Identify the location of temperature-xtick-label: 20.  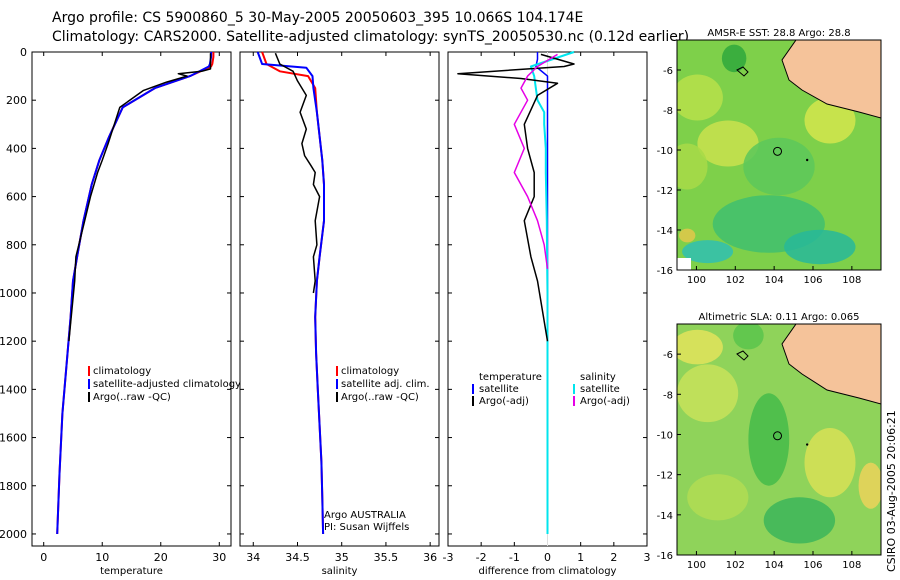
(161, 557).